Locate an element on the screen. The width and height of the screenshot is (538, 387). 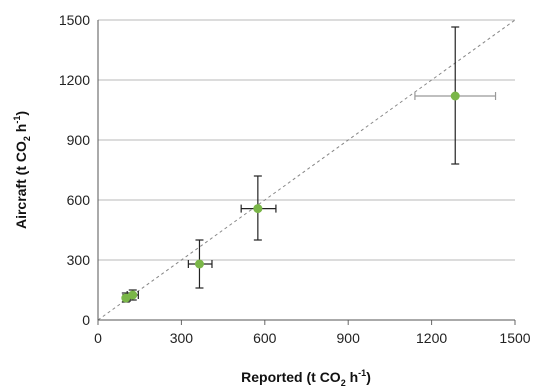
x-tick-label: 0 is located at coordinates (98, 338).